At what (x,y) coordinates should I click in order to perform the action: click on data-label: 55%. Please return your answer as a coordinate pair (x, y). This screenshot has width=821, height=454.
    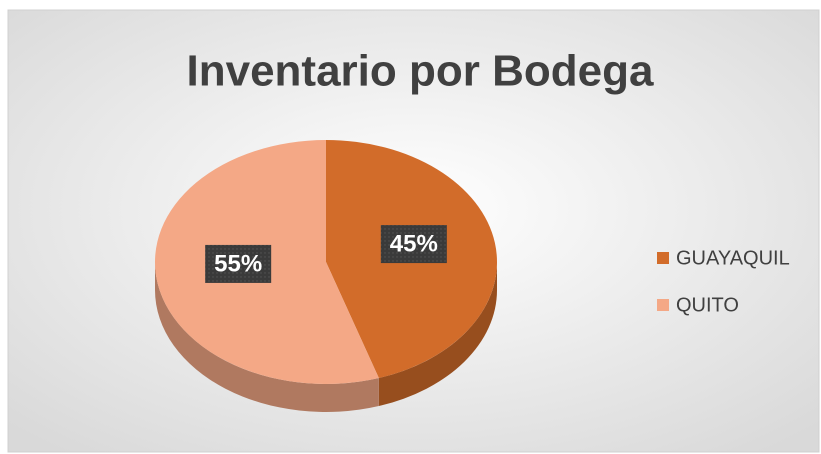
    Looking at the image, I should click on (238, 263).